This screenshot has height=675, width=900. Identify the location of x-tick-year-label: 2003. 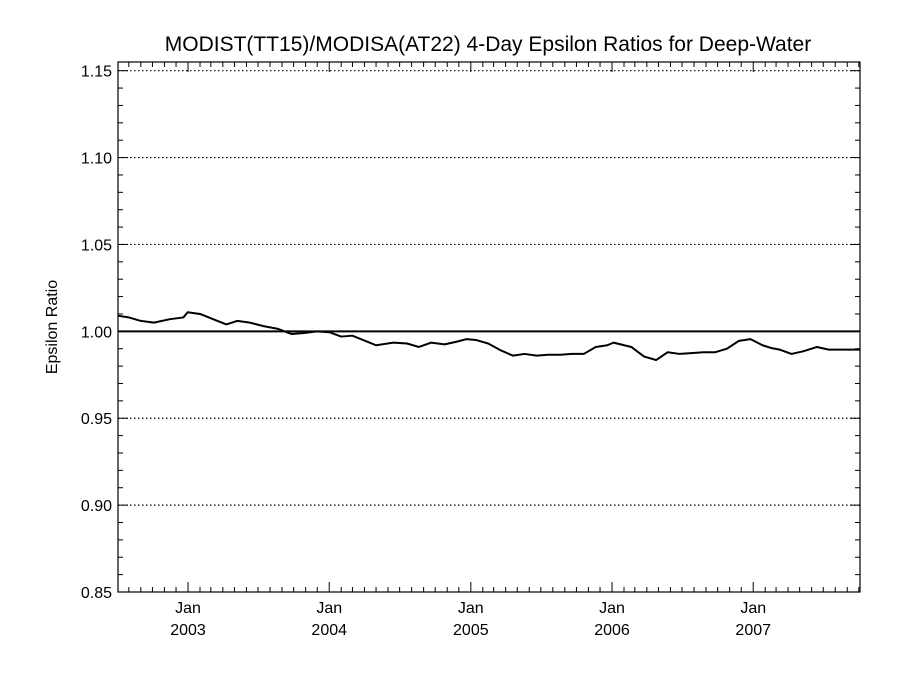
(188, 630).